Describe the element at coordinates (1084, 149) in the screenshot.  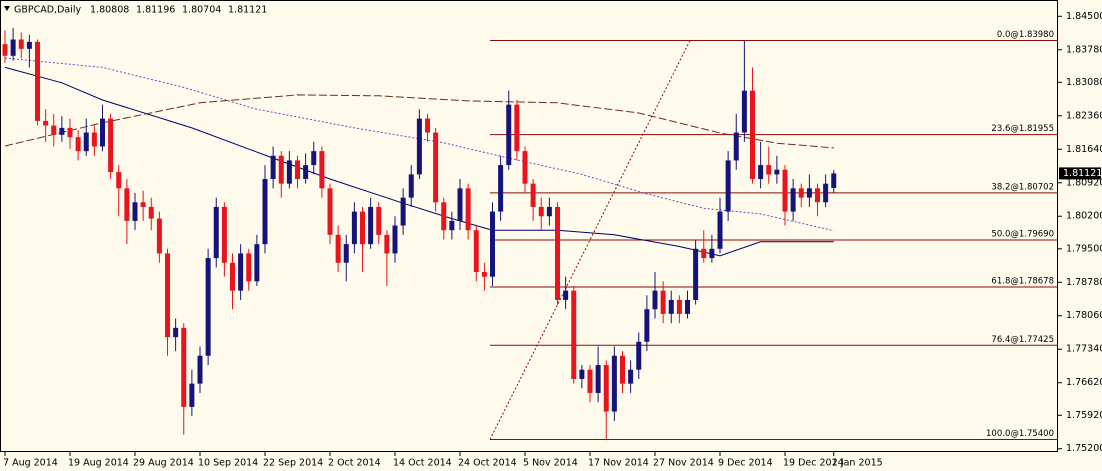
I see `y-tick-label: 1.81640` at that location.